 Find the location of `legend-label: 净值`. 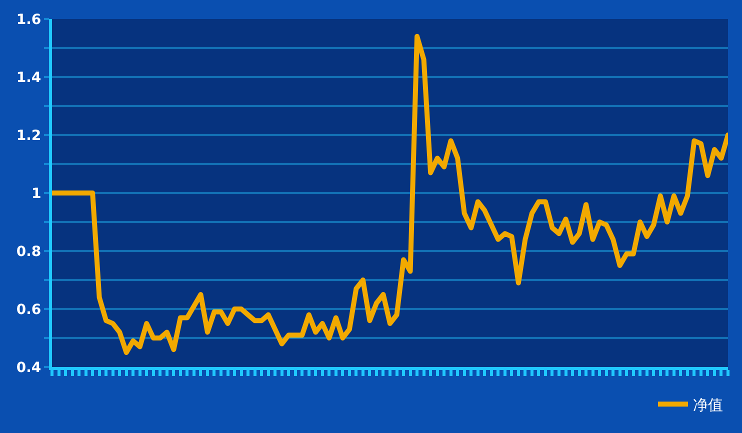

legend-label: 净值 is located at coordinates (708, 405).